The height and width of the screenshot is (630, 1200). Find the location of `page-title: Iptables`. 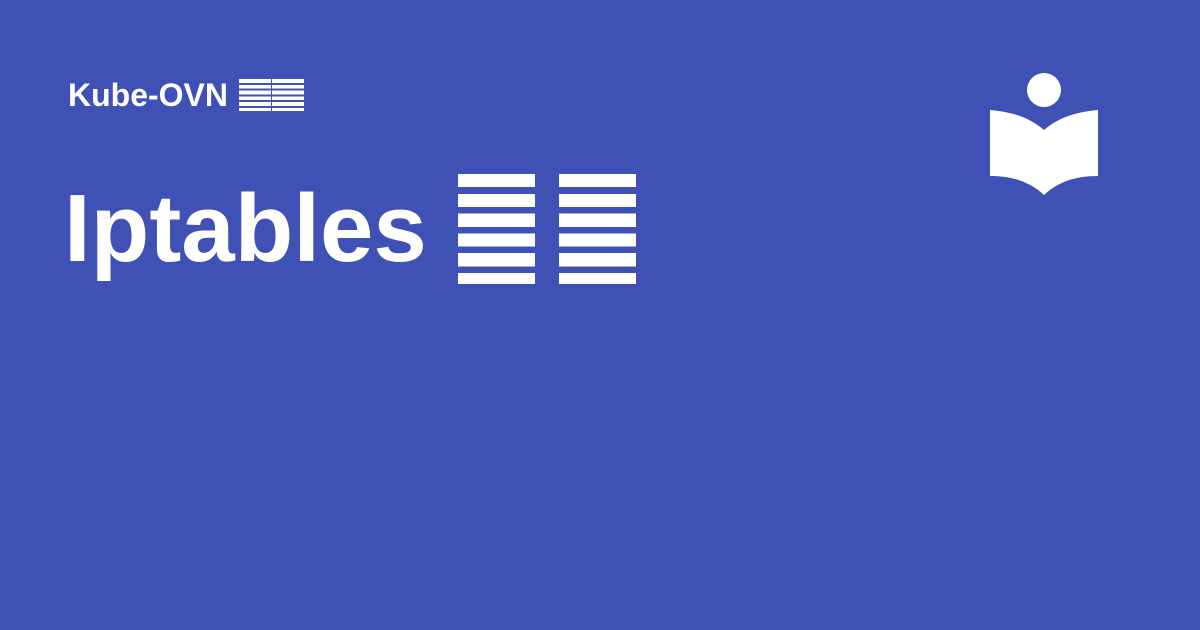

page-title: Iptables is located at coordinates (350, 229).